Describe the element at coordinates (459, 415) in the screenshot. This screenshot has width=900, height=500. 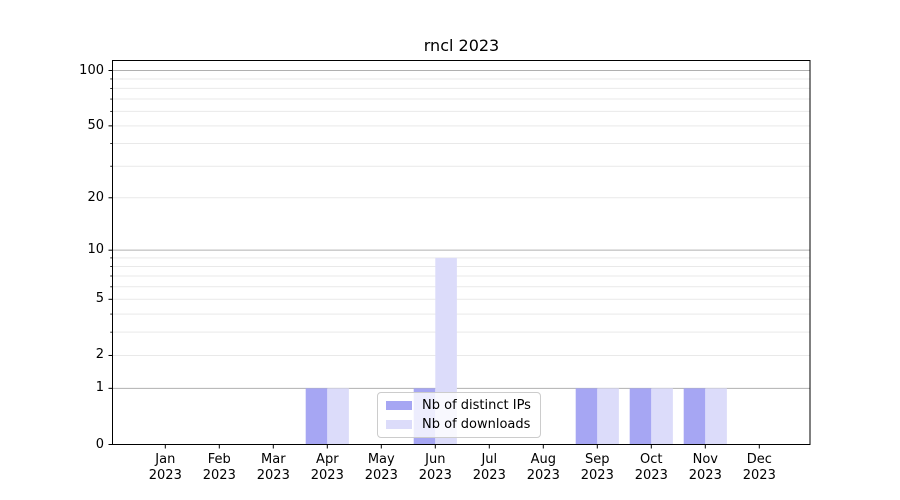
I see `legend: Nb of distinct IPs Nb of downloads` at that location.